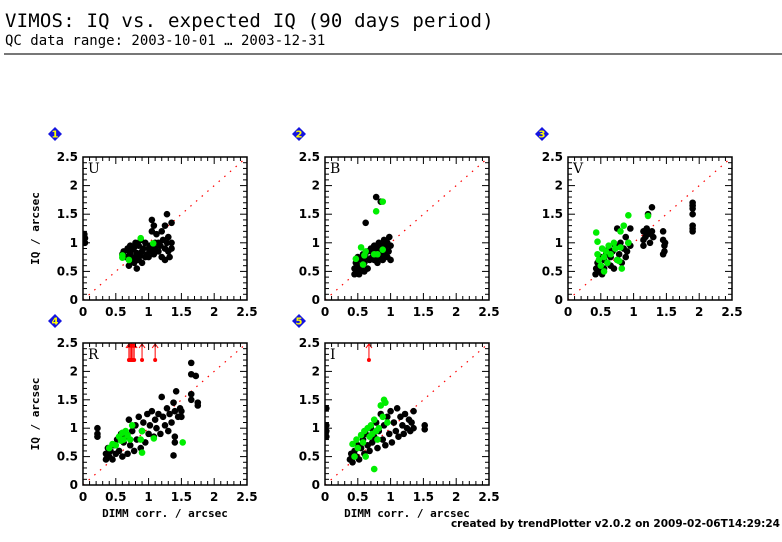  What do you see at coordinates (393, 54) in the screenshot?
I see `header-divider` at bounding box center [393, 54].